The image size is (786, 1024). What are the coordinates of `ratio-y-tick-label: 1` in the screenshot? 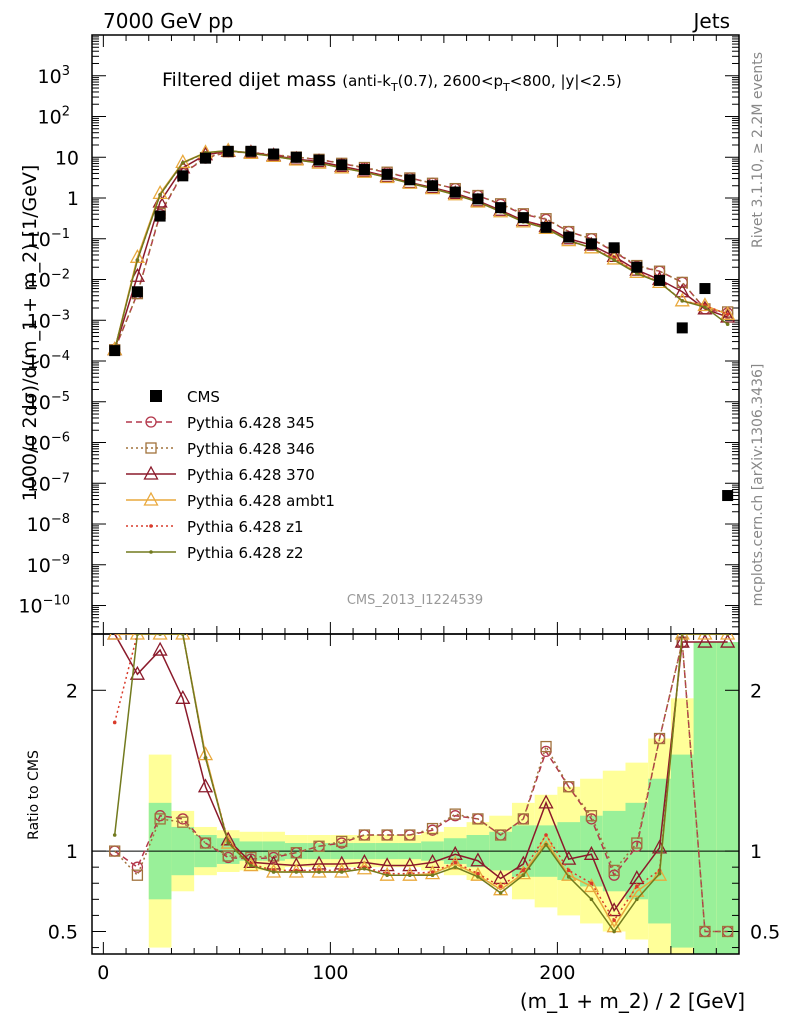 It's located at (72, 852).